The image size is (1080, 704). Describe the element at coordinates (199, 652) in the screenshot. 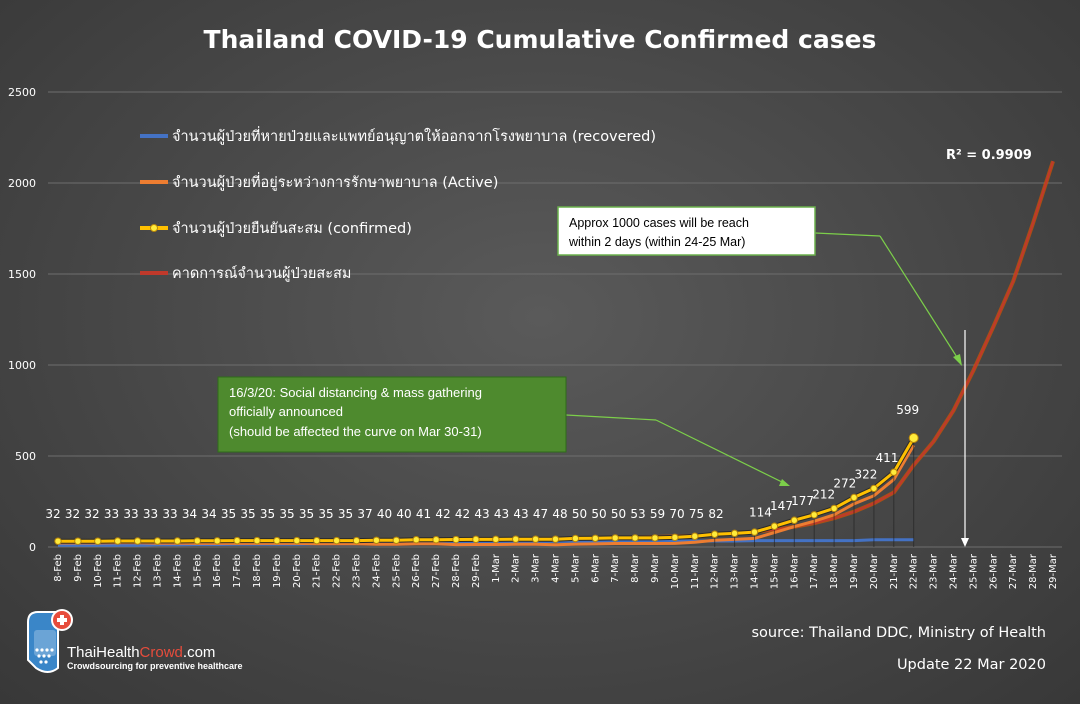

I see `brand-com: .com` at that location.